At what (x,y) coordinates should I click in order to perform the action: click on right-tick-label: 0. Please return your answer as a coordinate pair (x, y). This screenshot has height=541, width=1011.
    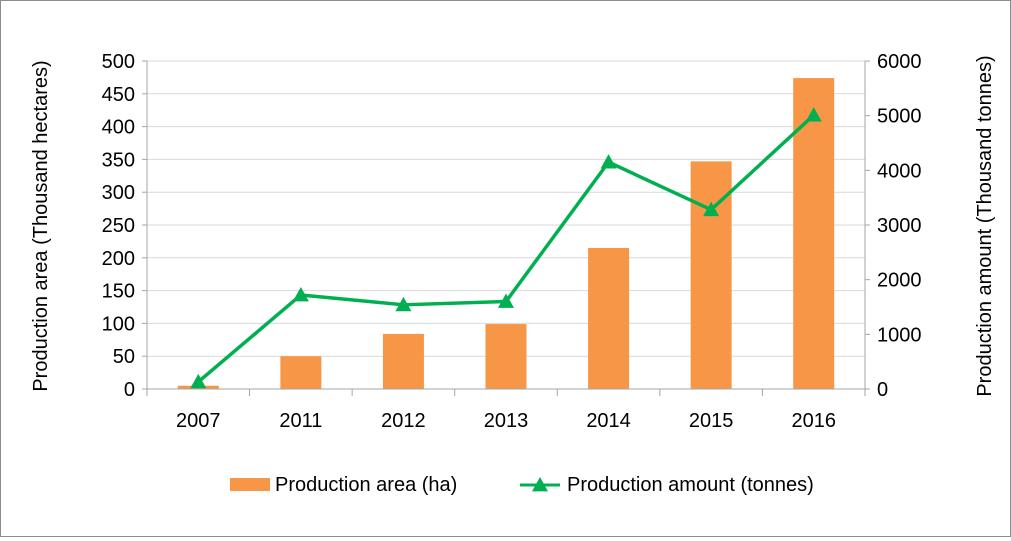
    Looking at the image, I should click on (882, 390).